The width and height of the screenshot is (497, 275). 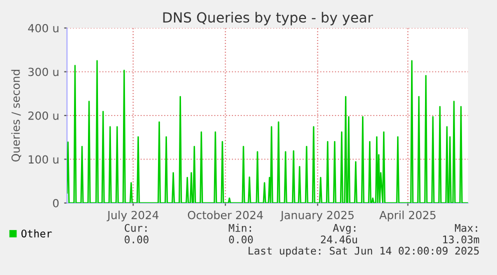 What do you see at coordinates (268, 19) in the screenshot?
I see `chart-title: DNS Queries by type - by year` at bounding box center [268, 19].